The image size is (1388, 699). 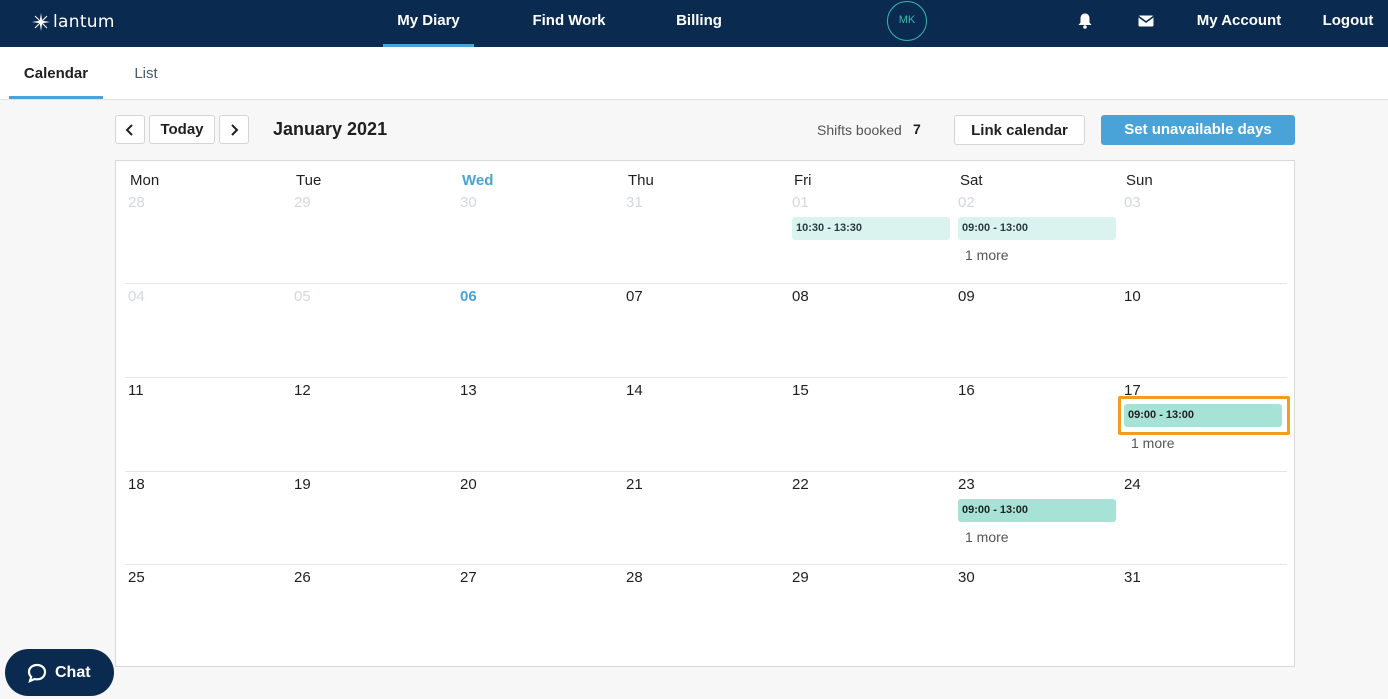 I want to click on day-cell-date: 22, so click(x=800, y=484).